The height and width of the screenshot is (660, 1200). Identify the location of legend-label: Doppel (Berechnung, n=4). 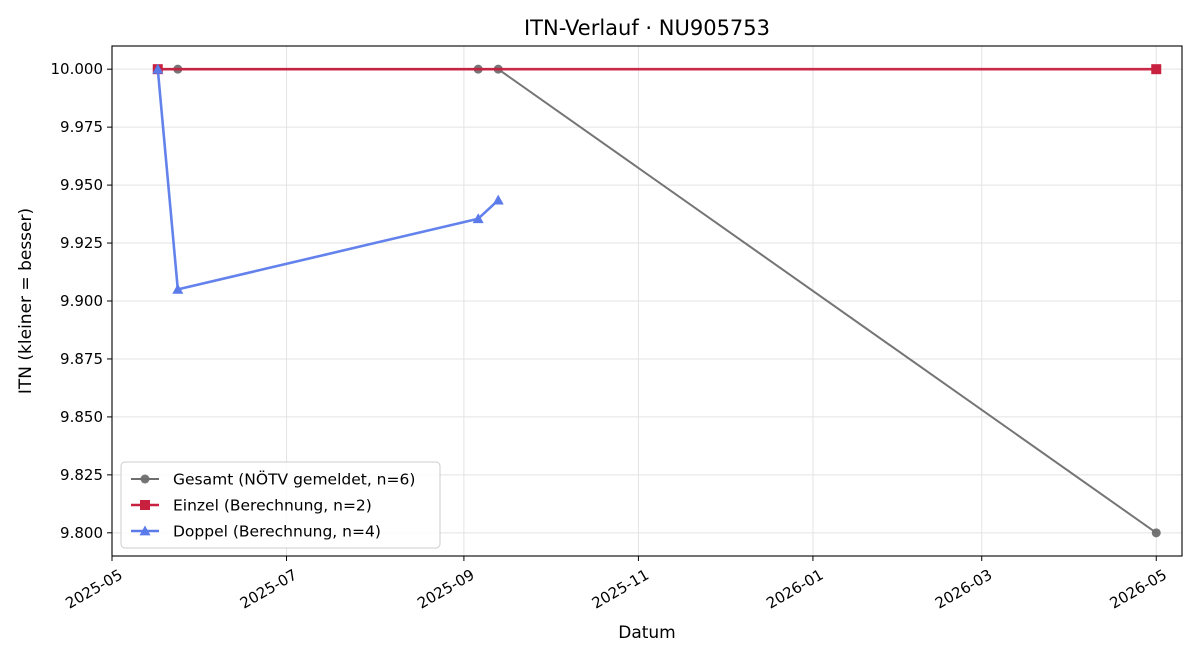
(277, 532).